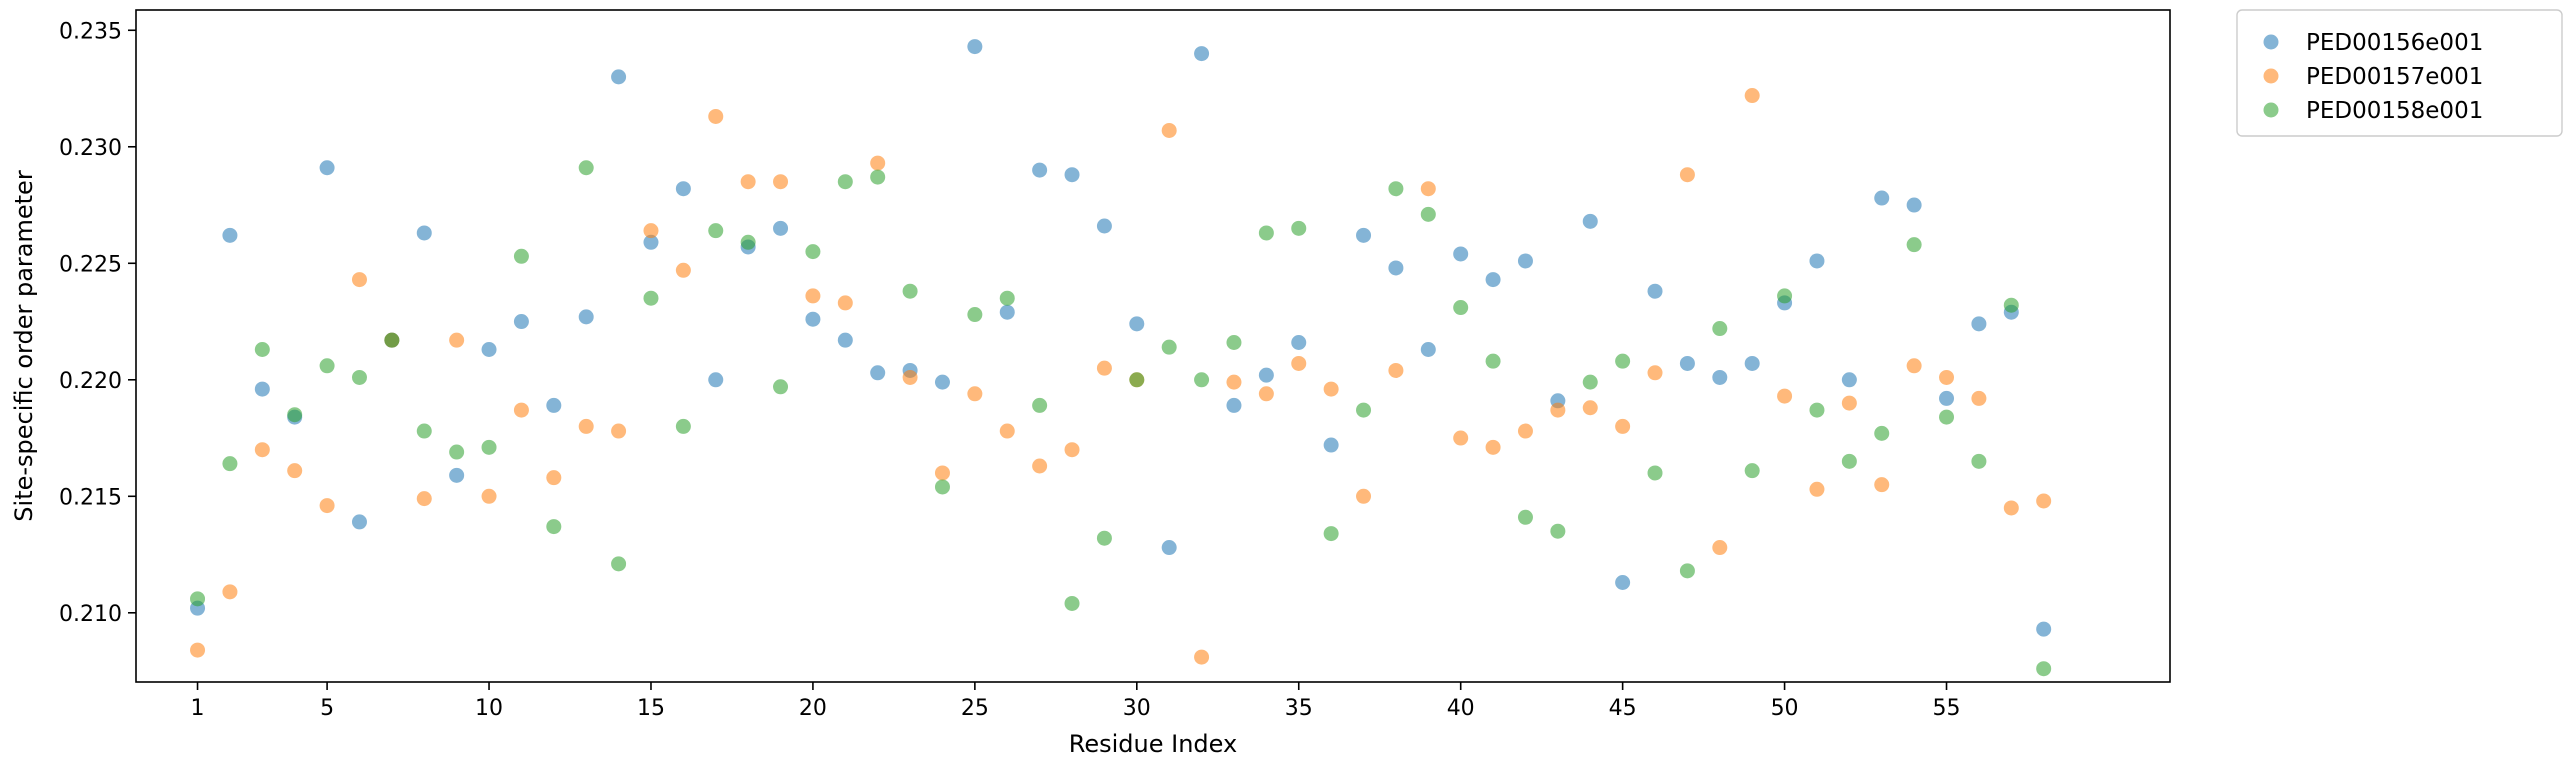  I want to click on x-tick-label: 40, so click(1461, 708).